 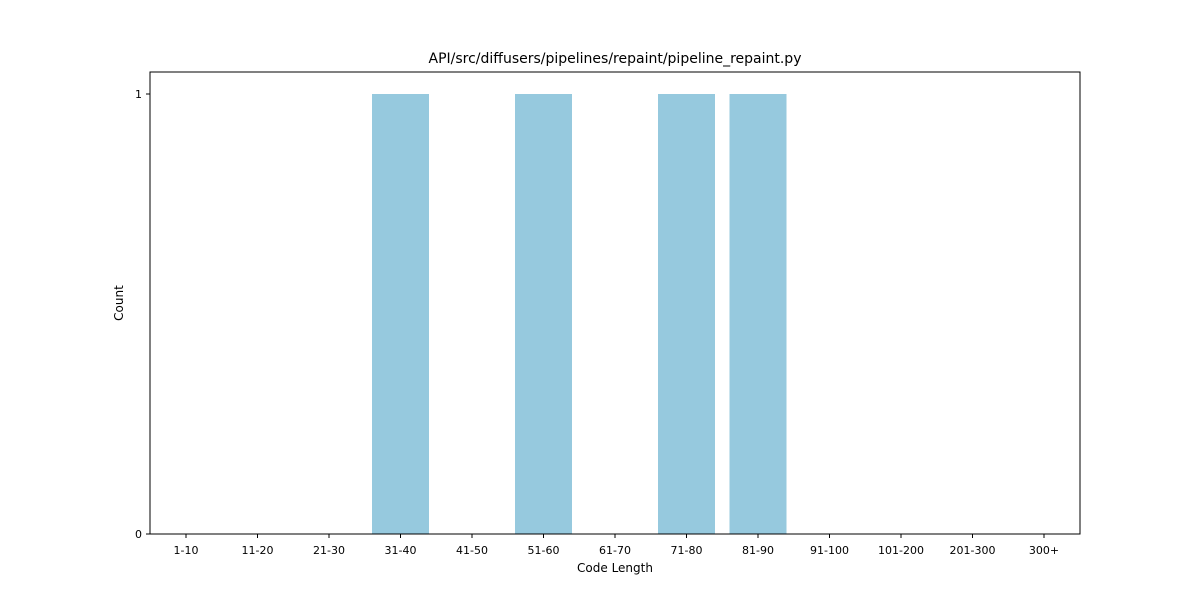 What do you see at coordinates (401, 550) in the screenshot?
I see `x-tick-label: 31-40` at bounding box center [401, 550].